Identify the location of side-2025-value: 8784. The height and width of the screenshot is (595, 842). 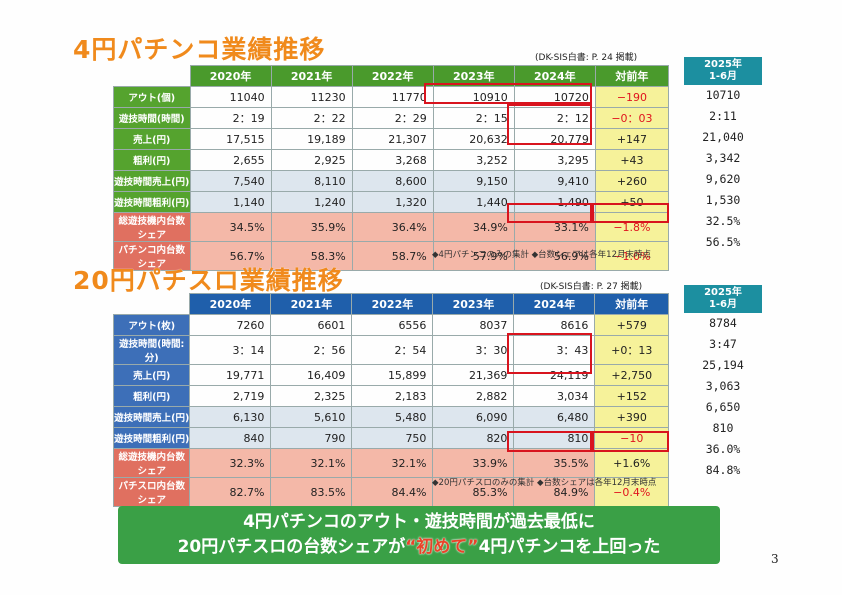
(723, 323).